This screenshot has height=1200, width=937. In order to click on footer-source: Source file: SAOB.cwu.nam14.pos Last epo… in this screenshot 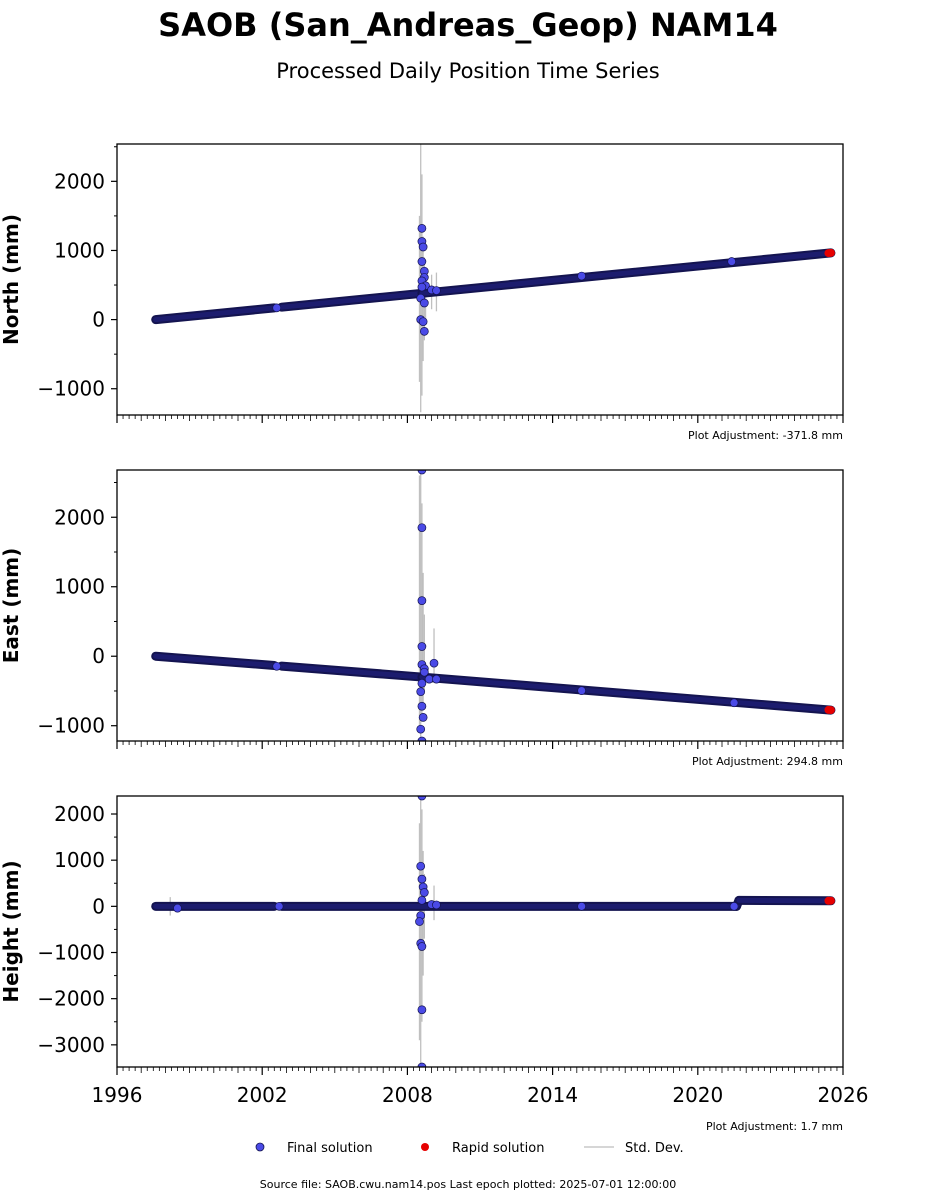, I will do `click(468, 1184)`.